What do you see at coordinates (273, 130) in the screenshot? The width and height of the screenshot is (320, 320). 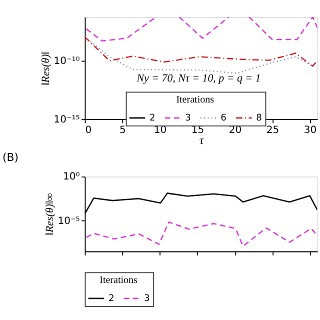 I see `x-tick-label: 25` at bounding box center [273, 130].